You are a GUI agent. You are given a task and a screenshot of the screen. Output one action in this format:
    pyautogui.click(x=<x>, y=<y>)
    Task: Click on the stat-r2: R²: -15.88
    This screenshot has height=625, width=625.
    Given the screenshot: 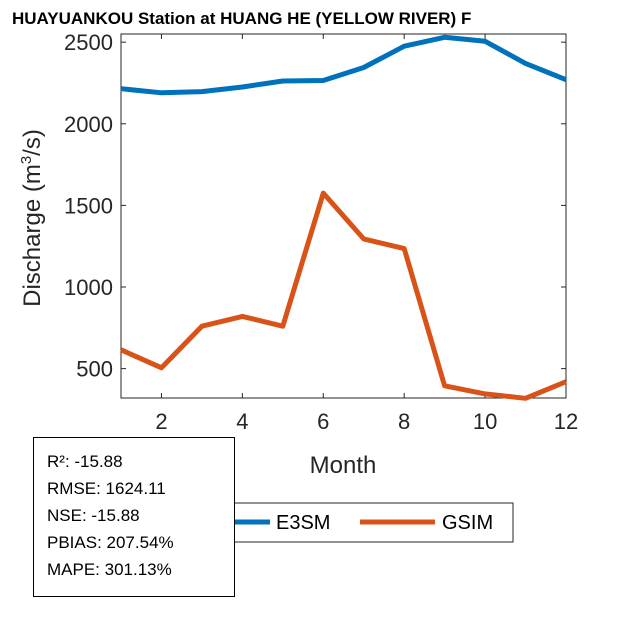 What is the action you would take?
    pyautogui.click(x=85, y=461)
    